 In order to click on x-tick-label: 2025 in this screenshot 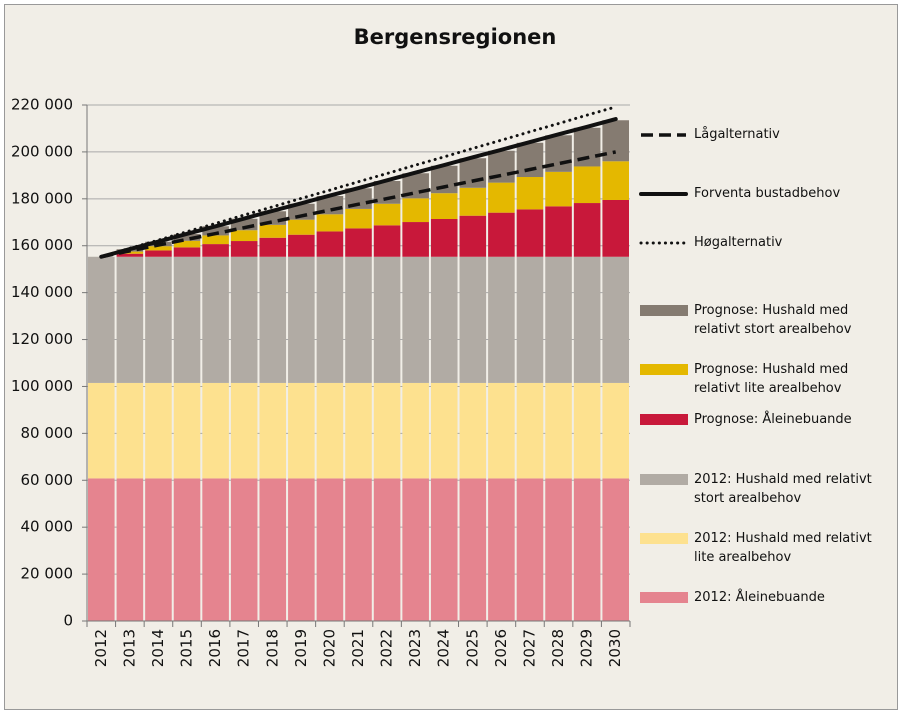, I will do `click(472, 648)`.